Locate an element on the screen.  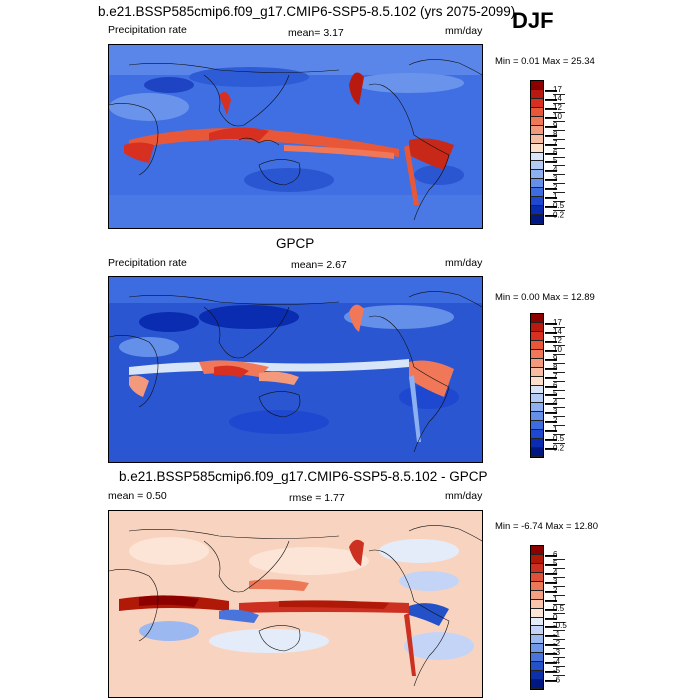
difference-map is located at coordinates (295, 604).